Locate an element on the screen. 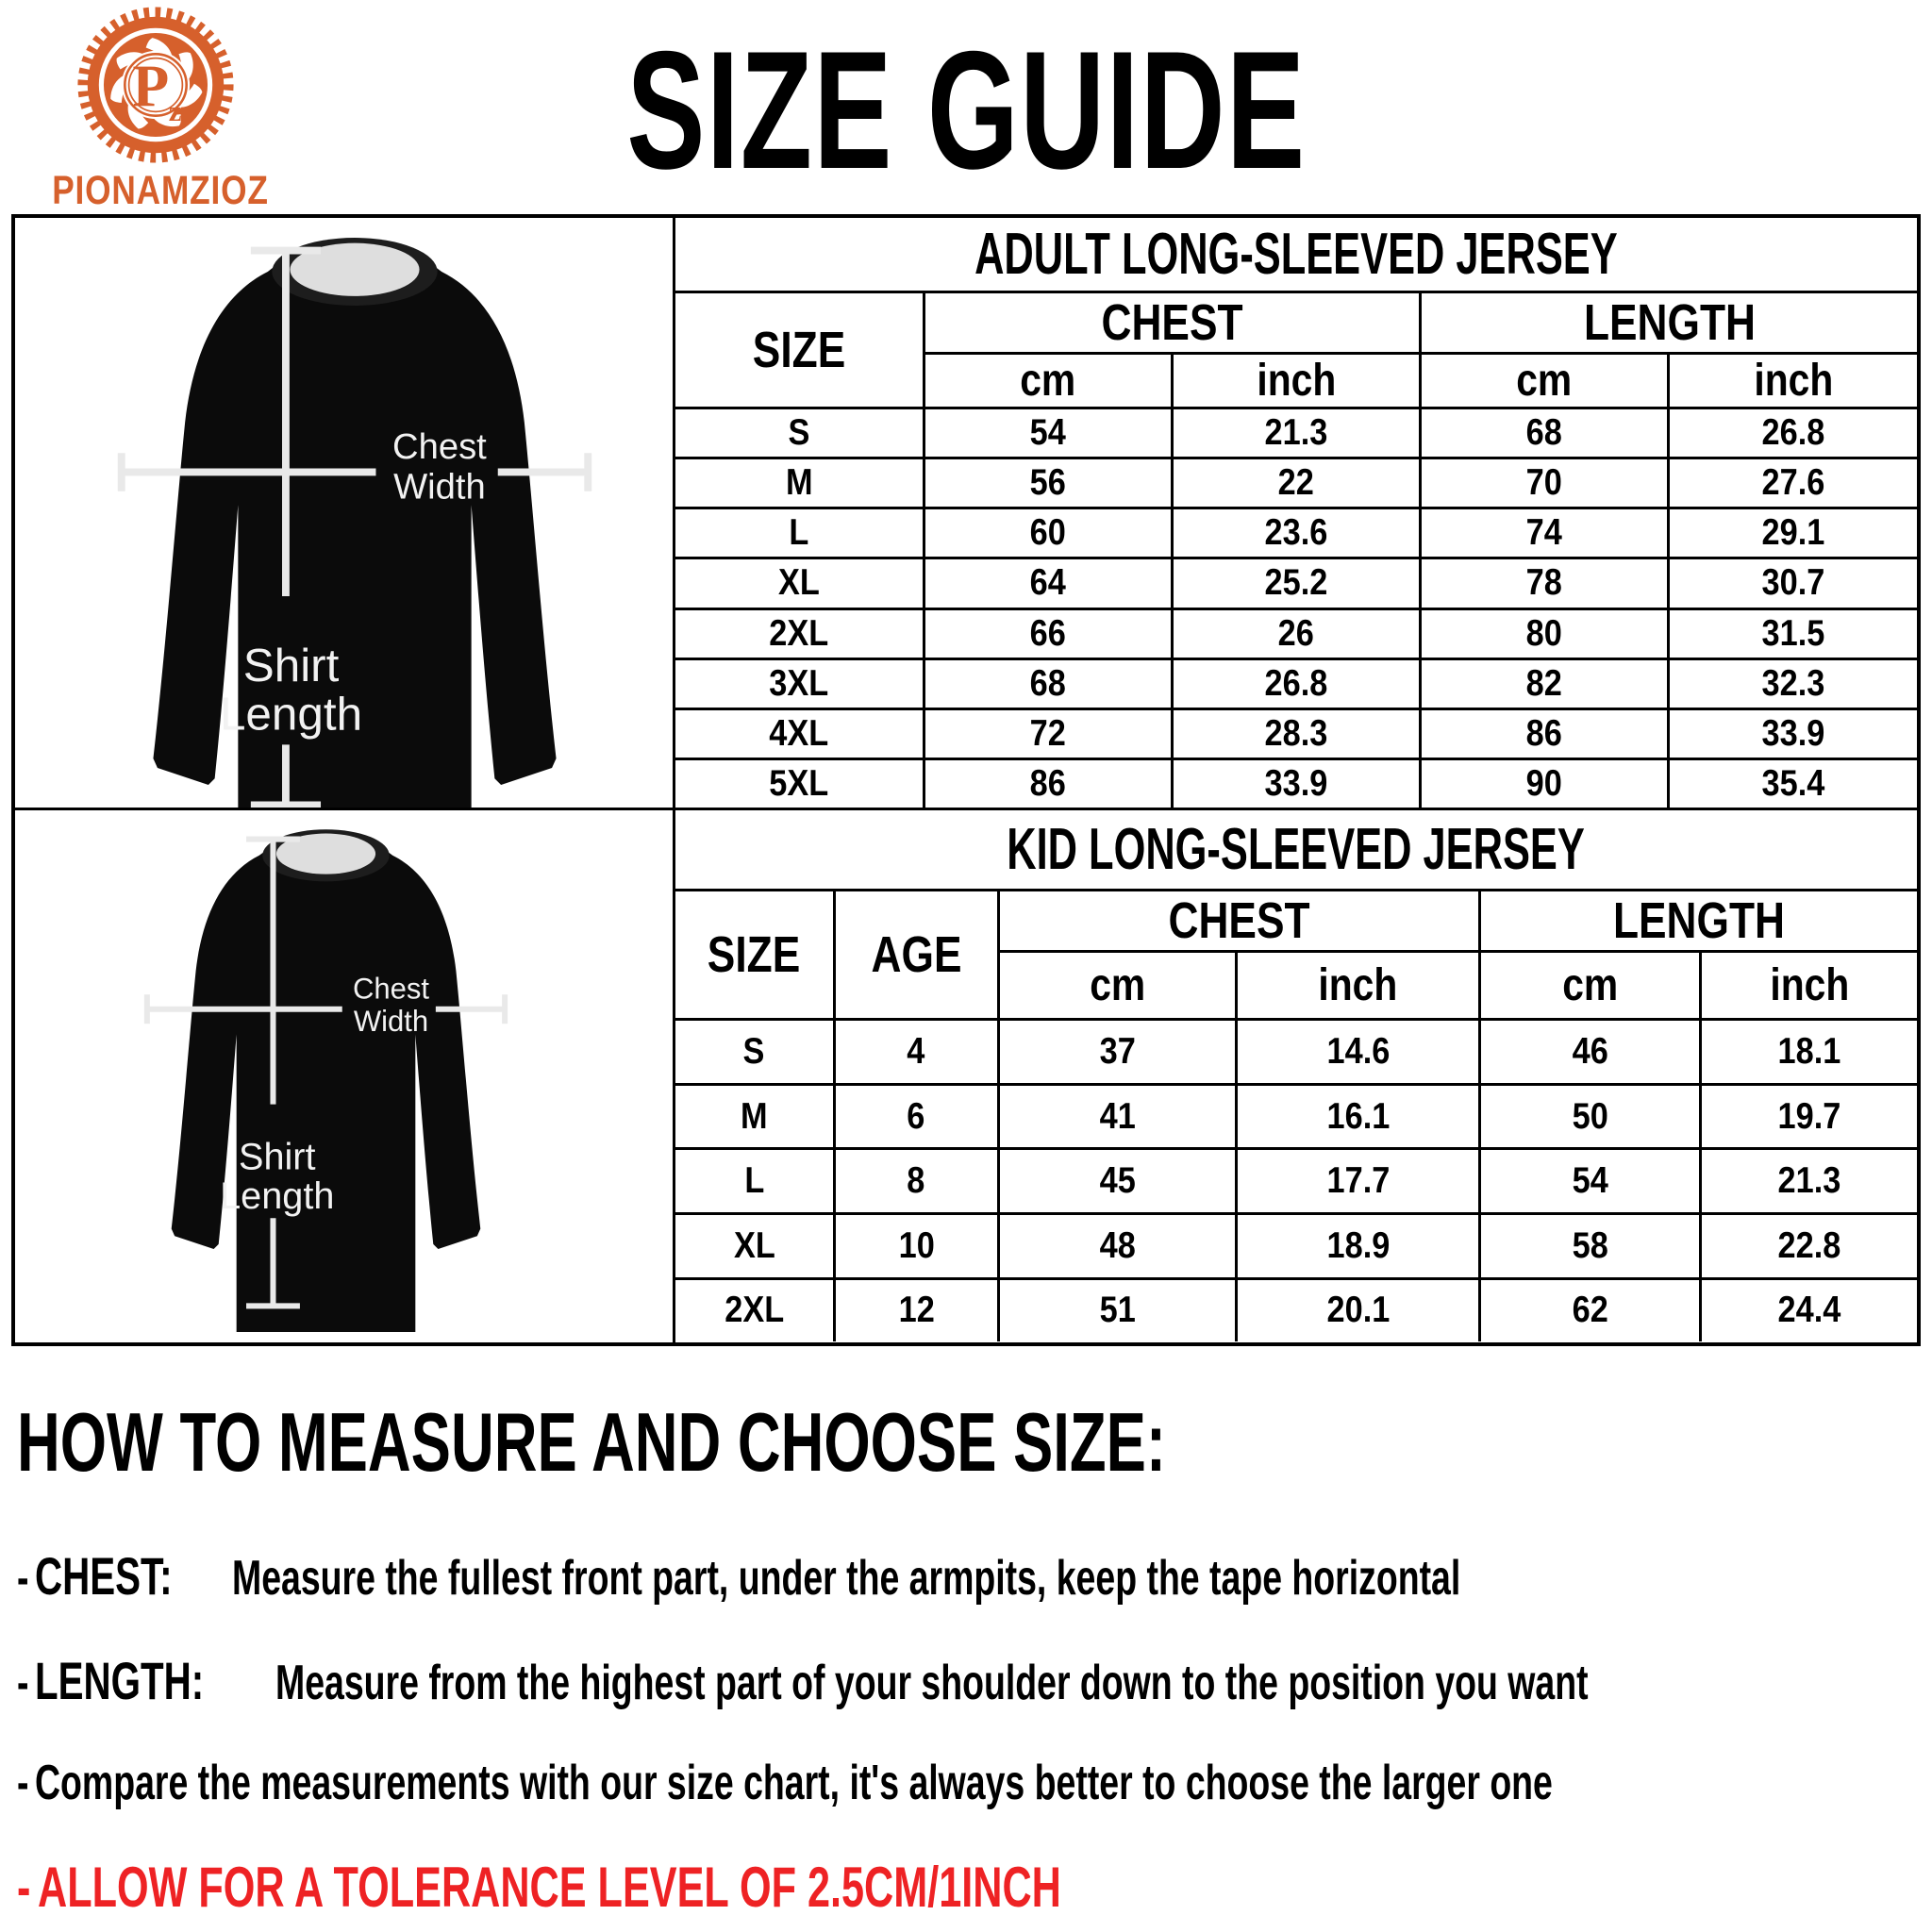 The width and height of the screenshot is (1932, 1932). table-row: L 60 23.6 74 29.1 is located at coordinates (1296, 534).